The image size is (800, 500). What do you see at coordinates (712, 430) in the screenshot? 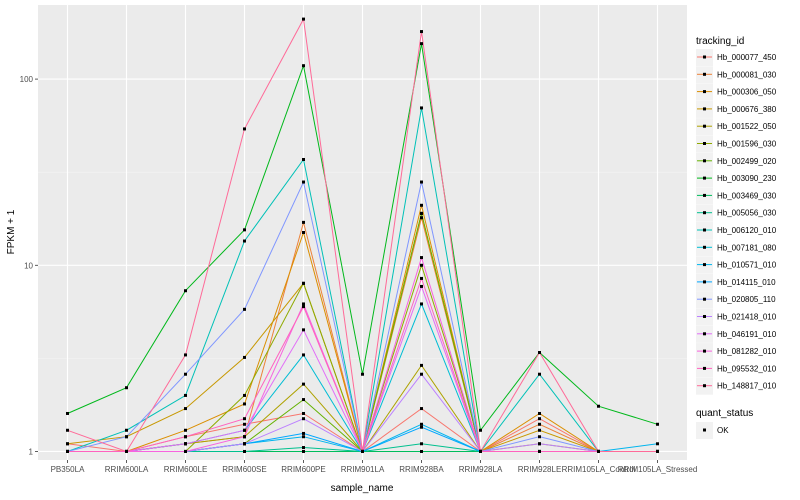
I see `shape-legend-item: OK` at bounding box center [712, 430].